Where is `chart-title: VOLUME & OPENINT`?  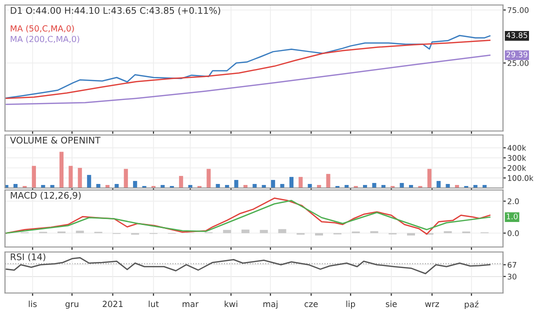
chart-title: VOLUME & OPENINT is located at coordinates (55, 140).